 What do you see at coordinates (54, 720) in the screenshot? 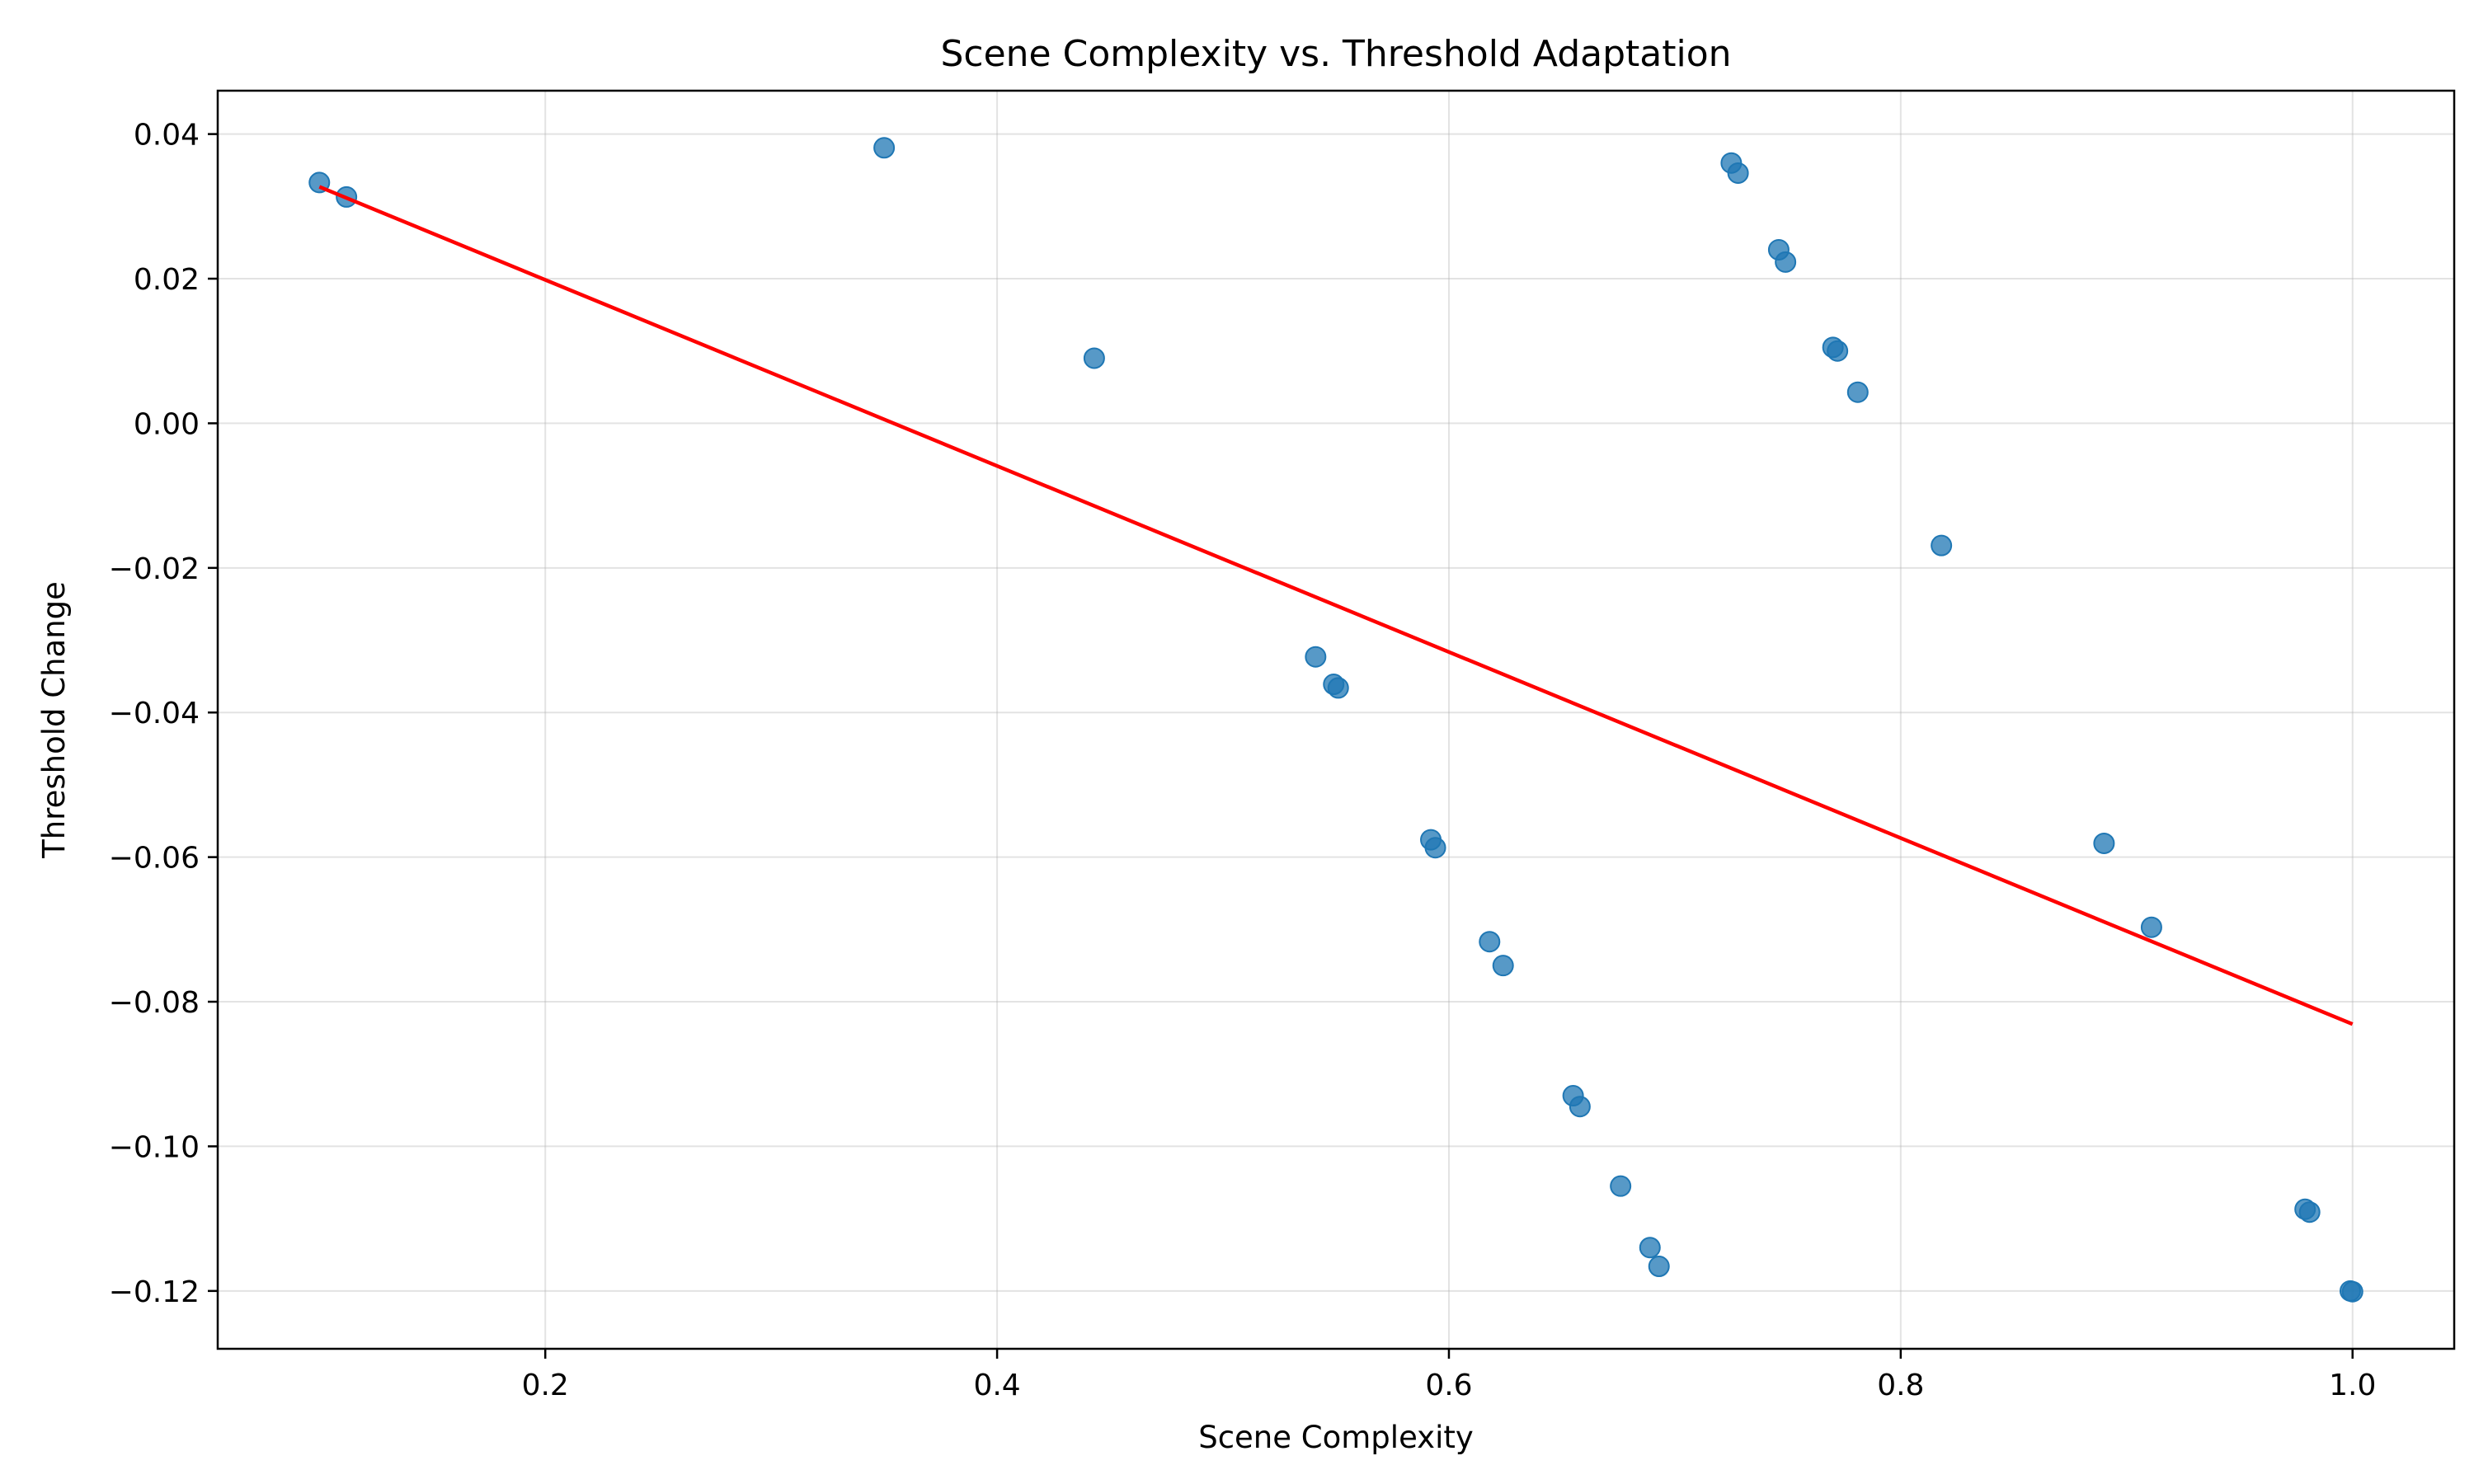
I see `y-axis-label: Threshold Change` at bounding box center [54, 720].